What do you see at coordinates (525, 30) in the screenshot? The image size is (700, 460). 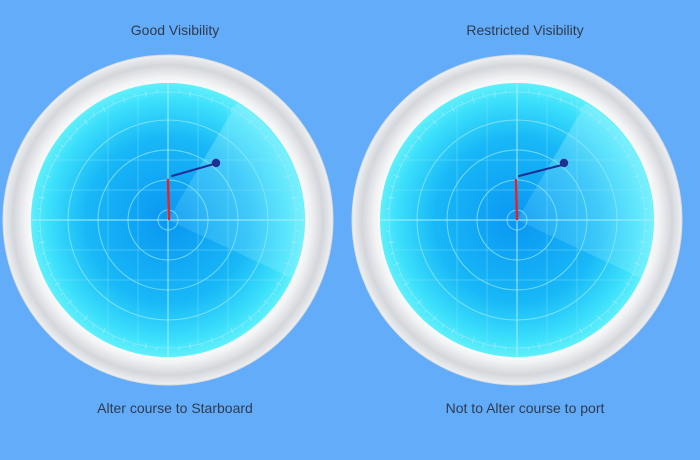 I see `panel-title: Restricted Visibility` at bounding box center [525, 30].